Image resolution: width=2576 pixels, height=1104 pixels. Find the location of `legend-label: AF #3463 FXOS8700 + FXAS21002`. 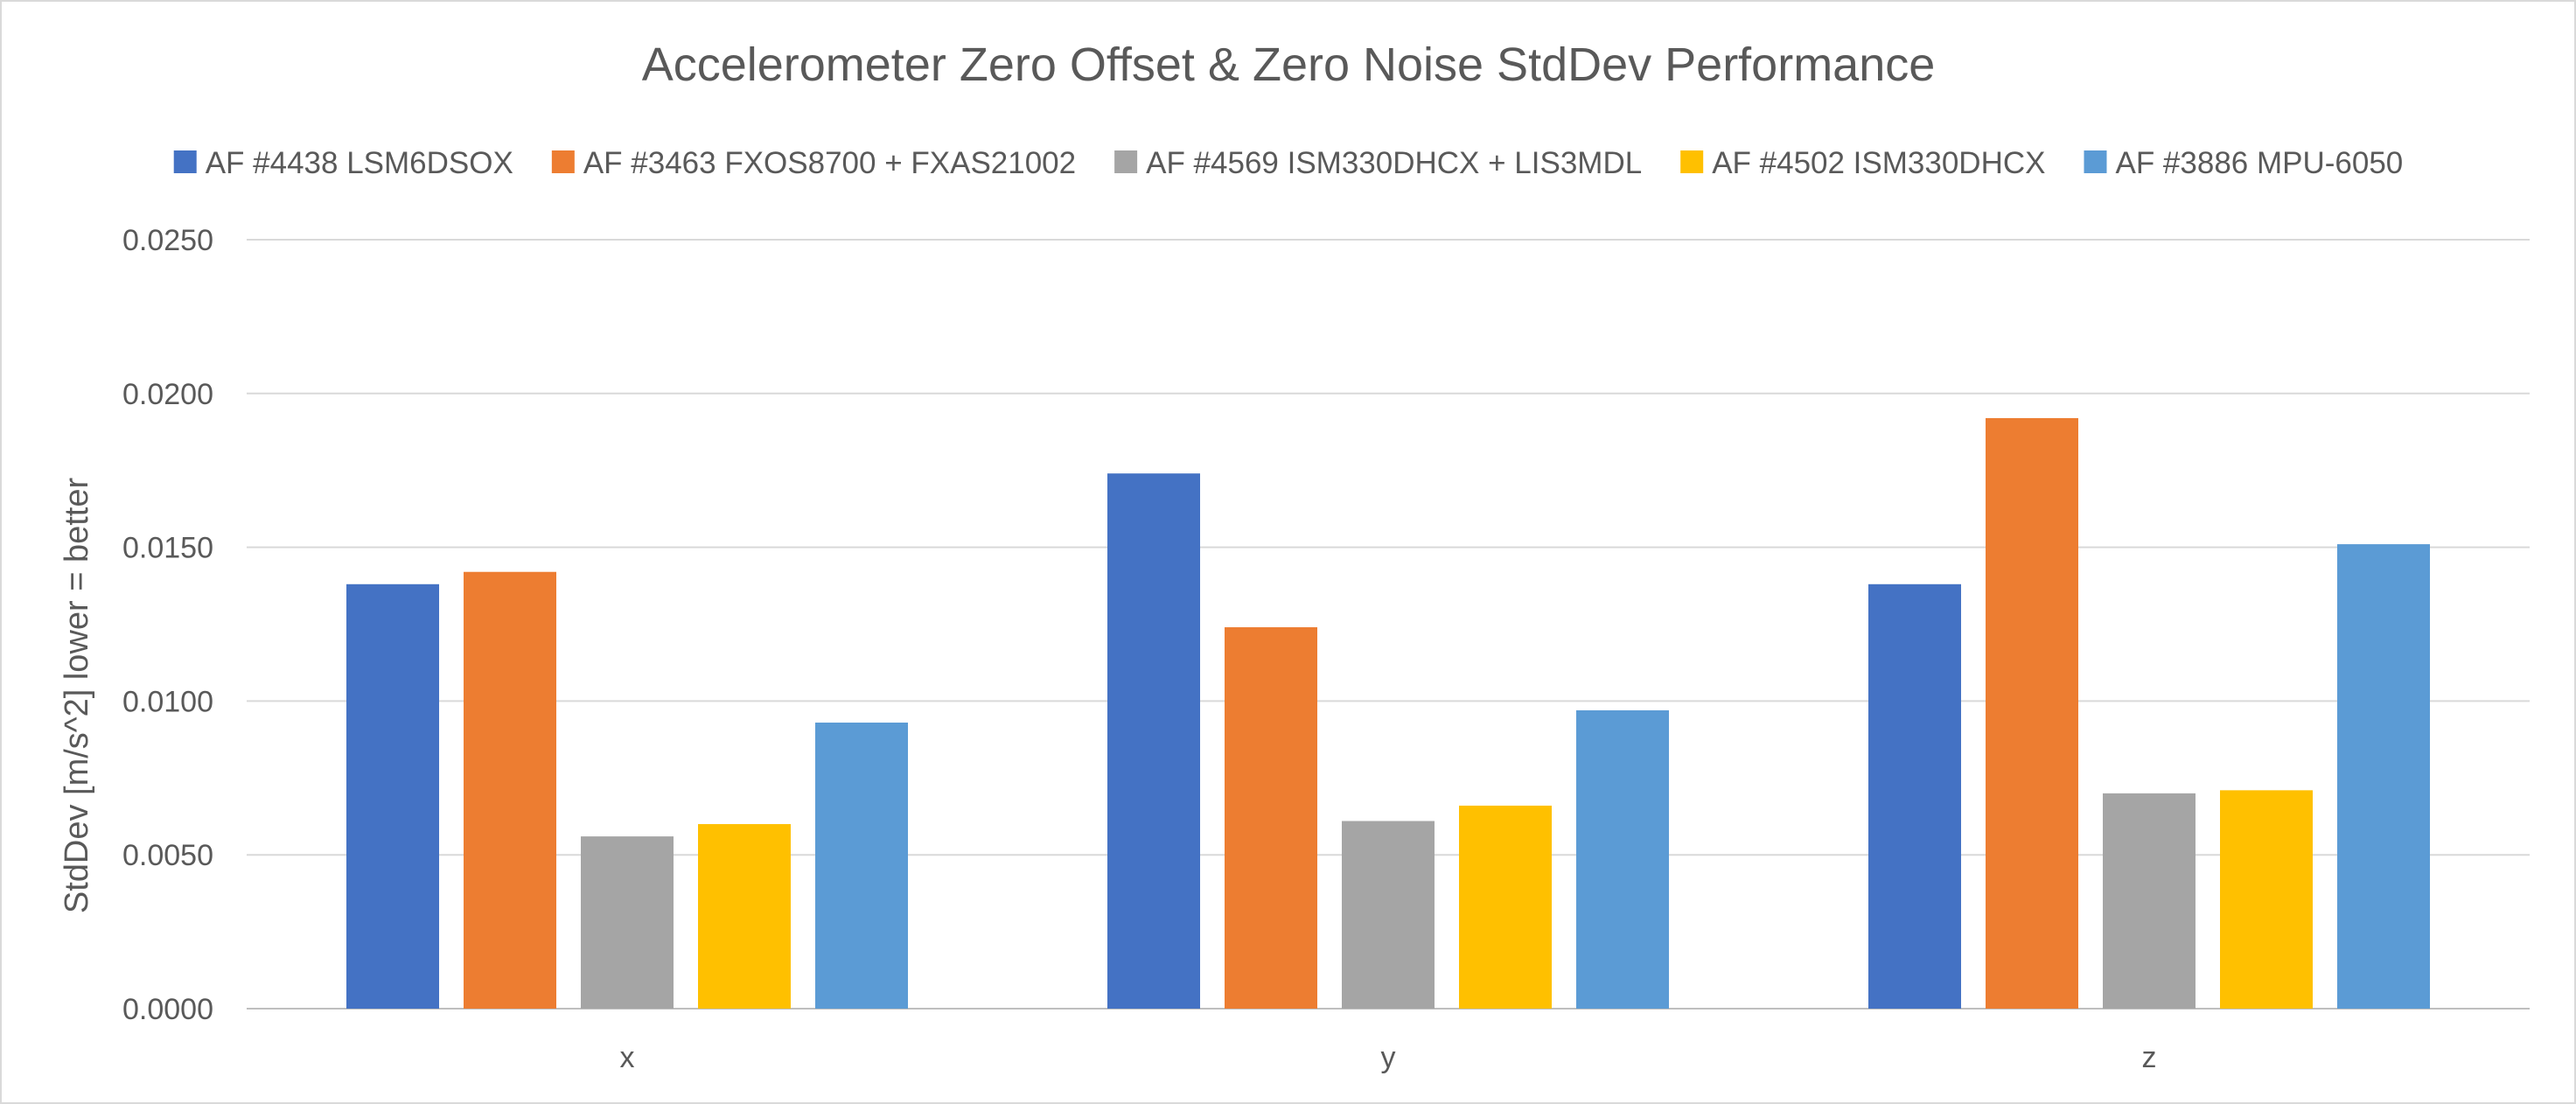

legend-label: AF #3463 FXOS8700 + FXAS21002 is located at coordinates (829, 163).